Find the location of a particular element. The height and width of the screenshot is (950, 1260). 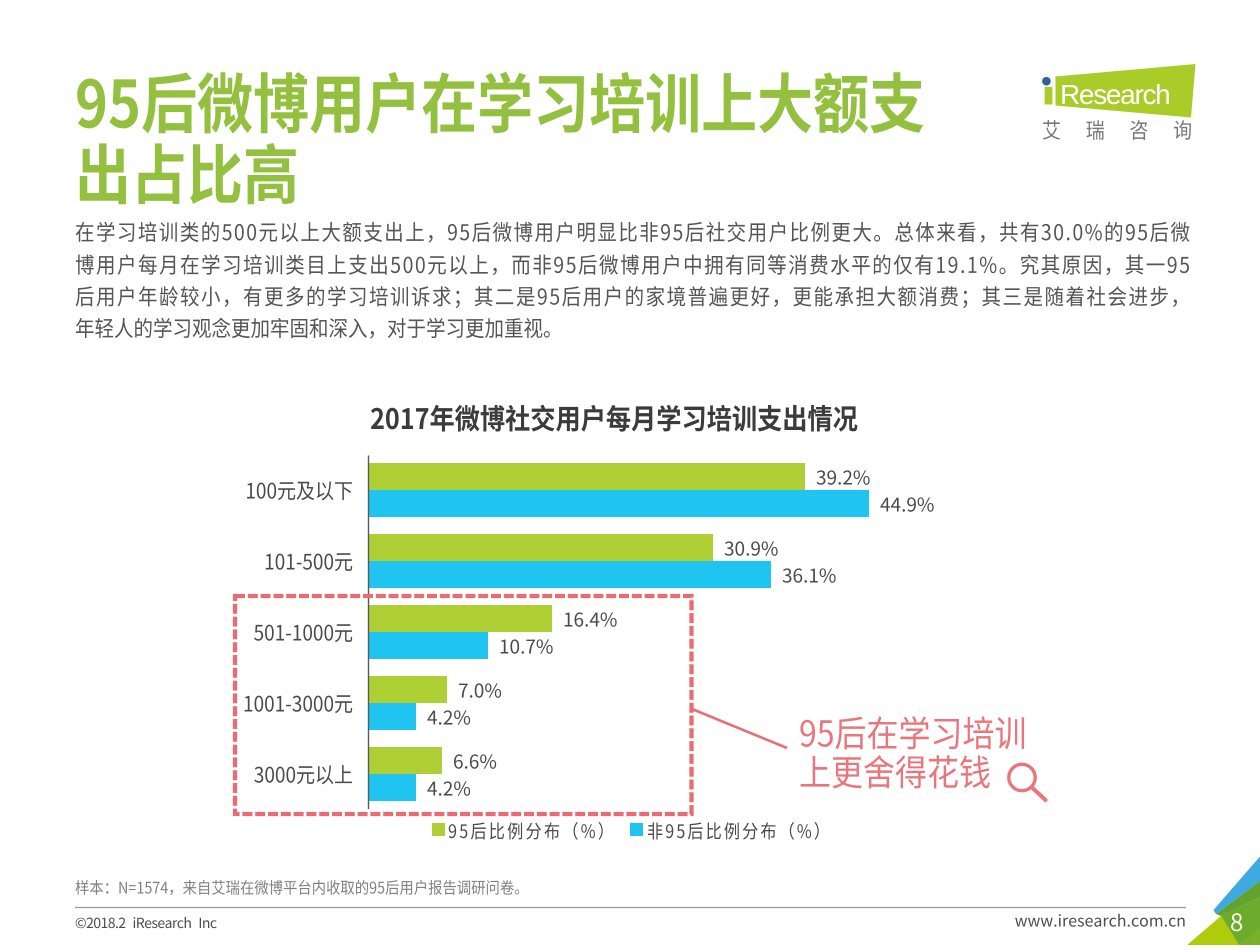

svg-text: Research is located at coordinates (1114, 94).